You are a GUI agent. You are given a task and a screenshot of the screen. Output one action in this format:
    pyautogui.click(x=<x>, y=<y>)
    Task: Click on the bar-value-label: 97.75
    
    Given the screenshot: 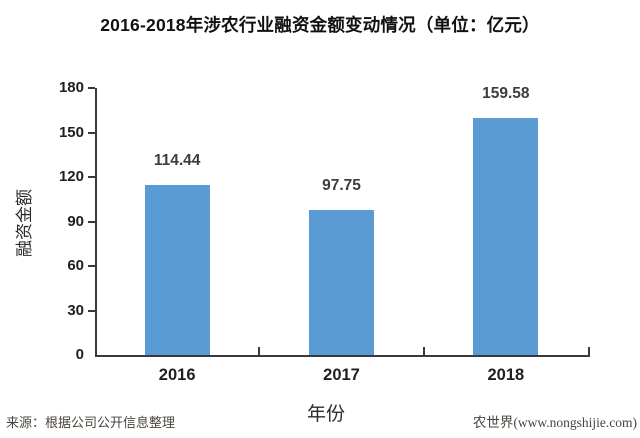 What is the action you would take?
    pyautogui.click(x=341, y=185)
    